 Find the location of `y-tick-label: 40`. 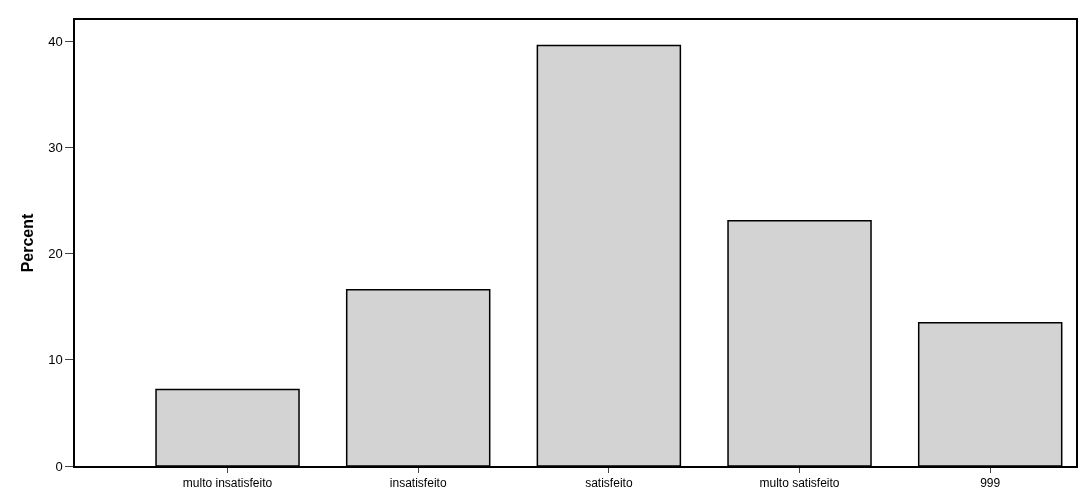

y-tick-label: 40 is located at coordinates (55, 41).